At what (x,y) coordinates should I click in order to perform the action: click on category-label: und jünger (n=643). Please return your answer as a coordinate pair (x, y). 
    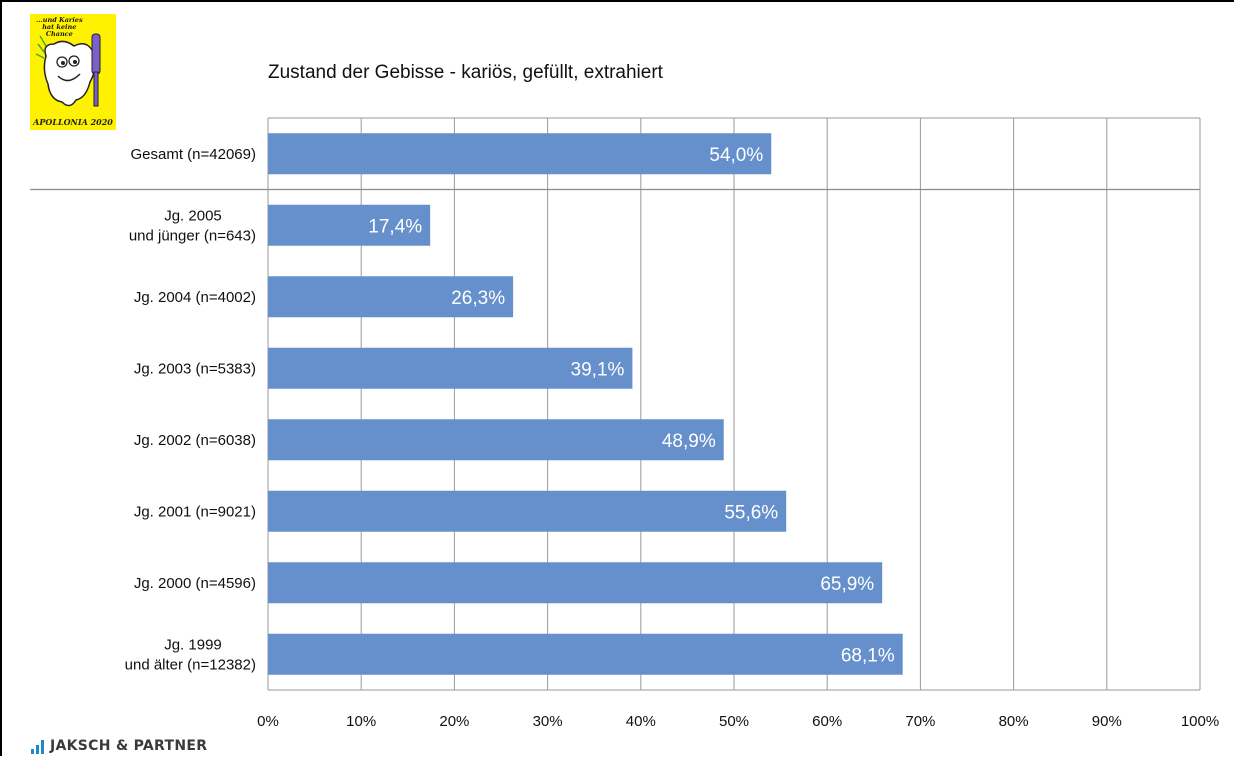
    Looking at the image, I should click on (192, 235).